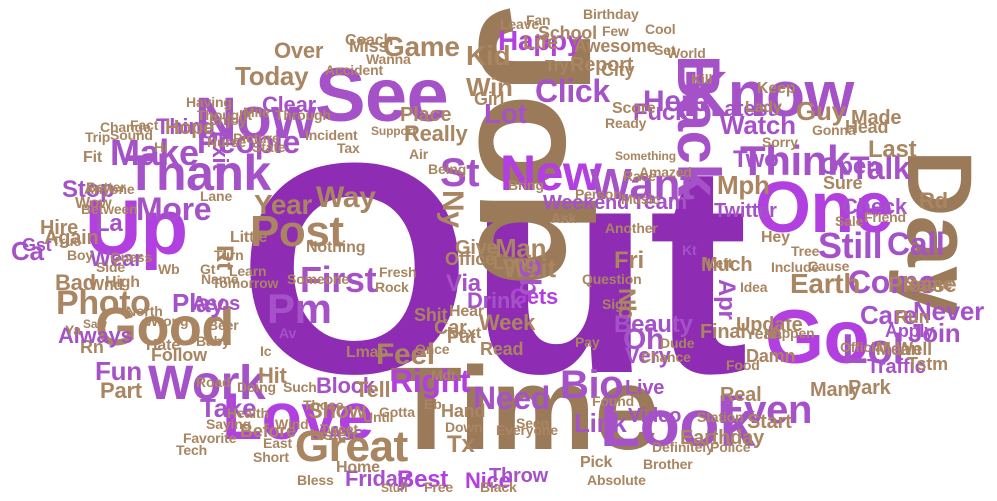 This screenshot has height=501, width=997. I want to click on word-pick: Pick, so click(596, 462).